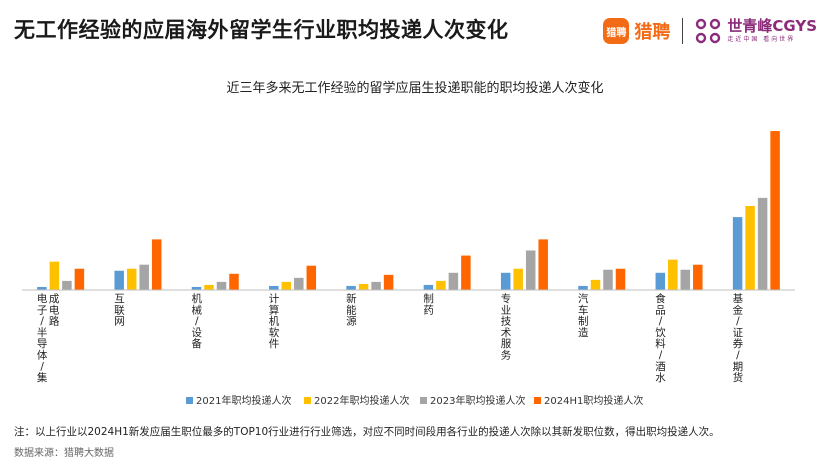 The image size is (831, 467). I want to click on category-label: 制药, so click(428, 304).